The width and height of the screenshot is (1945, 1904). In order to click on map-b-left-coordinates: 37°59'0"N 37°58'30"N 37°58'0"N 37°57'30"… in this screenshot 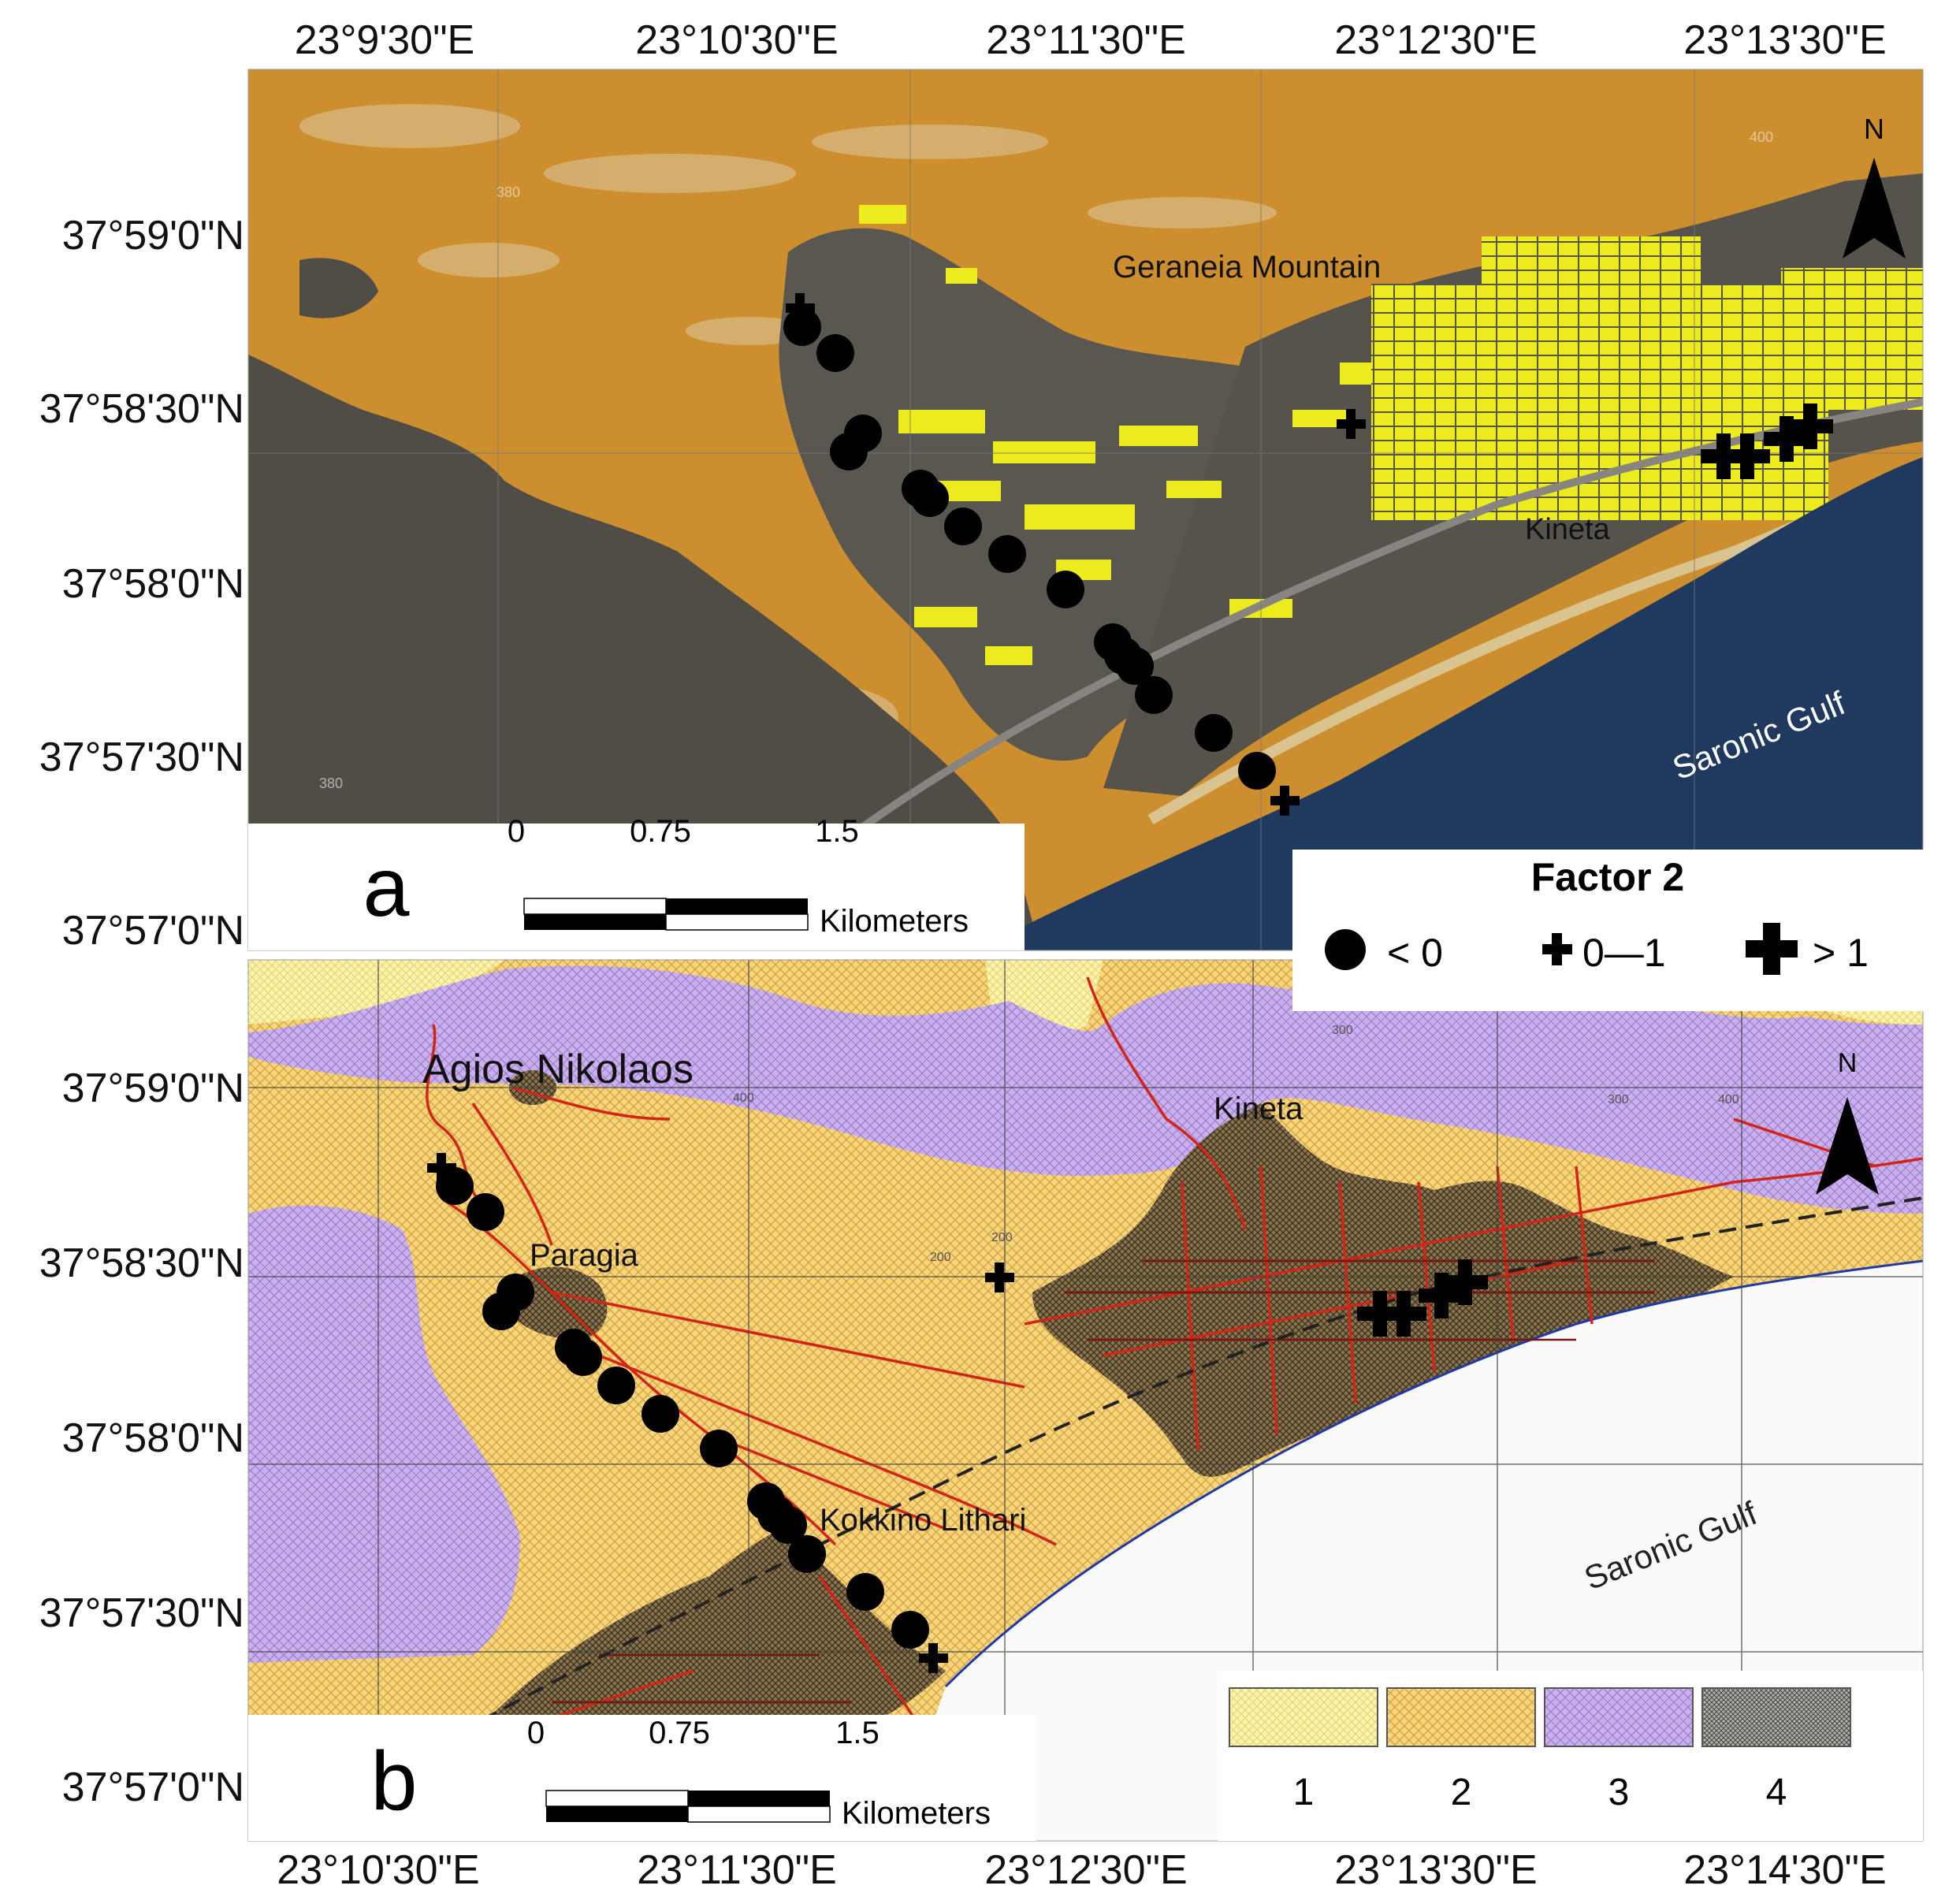, I will do `click(141, 1437)`.